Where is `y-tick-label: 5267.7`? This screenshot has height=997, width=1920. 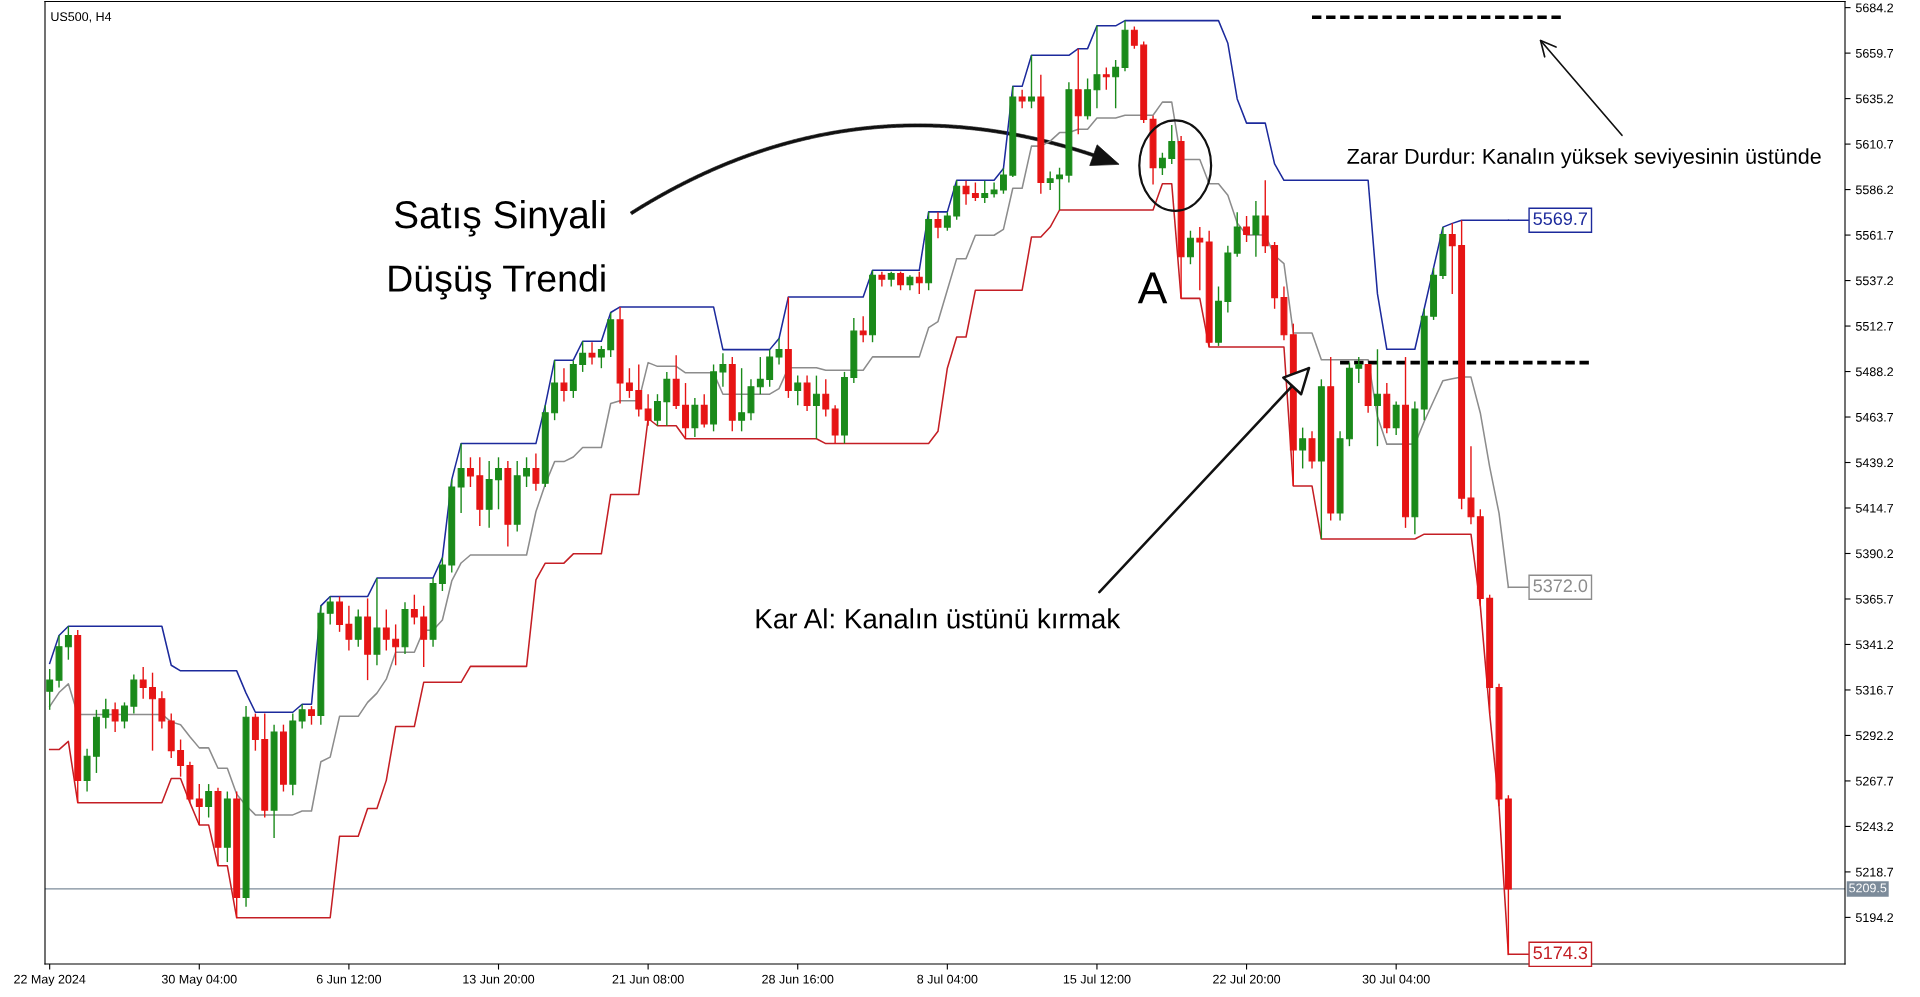
y-tick-label: 5267.7 is located at coordinates (1874, 781).